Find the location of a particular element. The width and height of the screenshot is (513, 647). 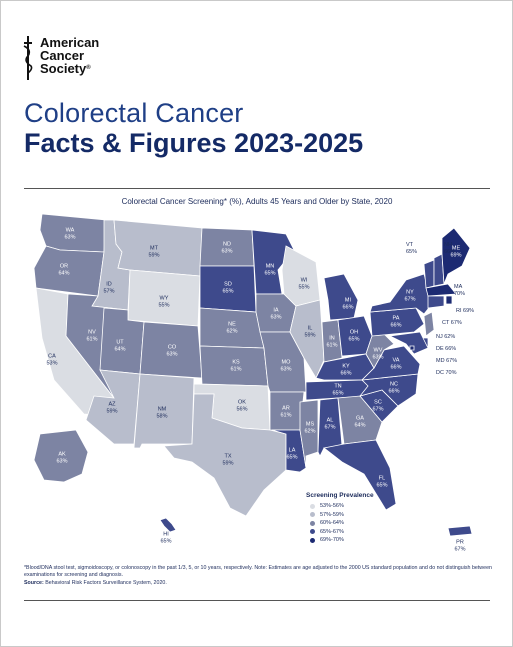

state-label-mn: MN 65% is located at coordinates (270, 270).